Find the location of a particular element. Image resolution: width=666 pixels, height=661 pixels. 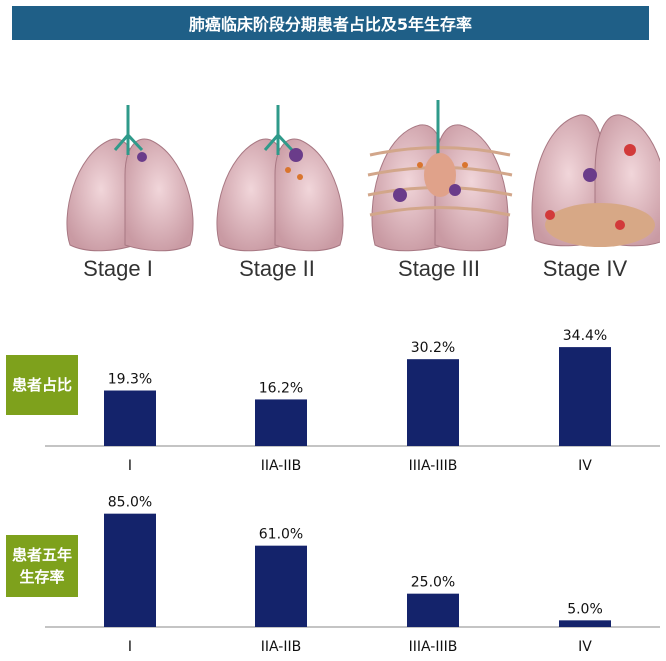

survival-data-label-4: 5.0% is located at coordinates (585, 609).